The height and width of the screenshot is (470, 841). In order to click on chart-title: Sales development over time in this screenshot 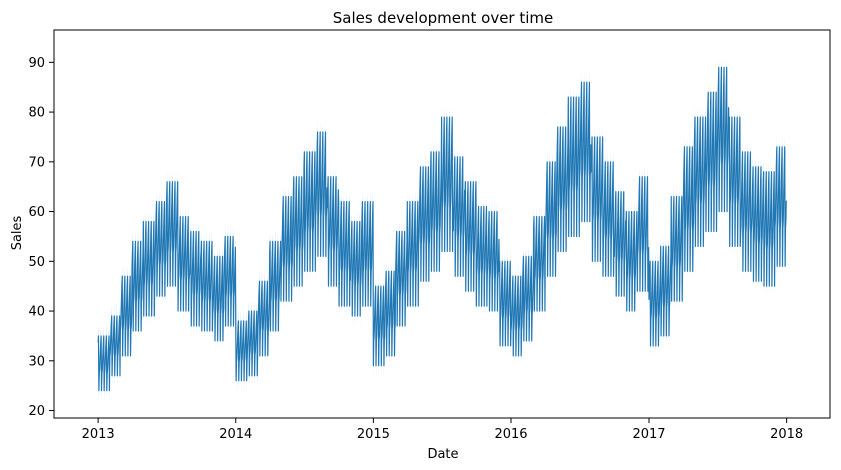, I will do `click(443, 18)`.